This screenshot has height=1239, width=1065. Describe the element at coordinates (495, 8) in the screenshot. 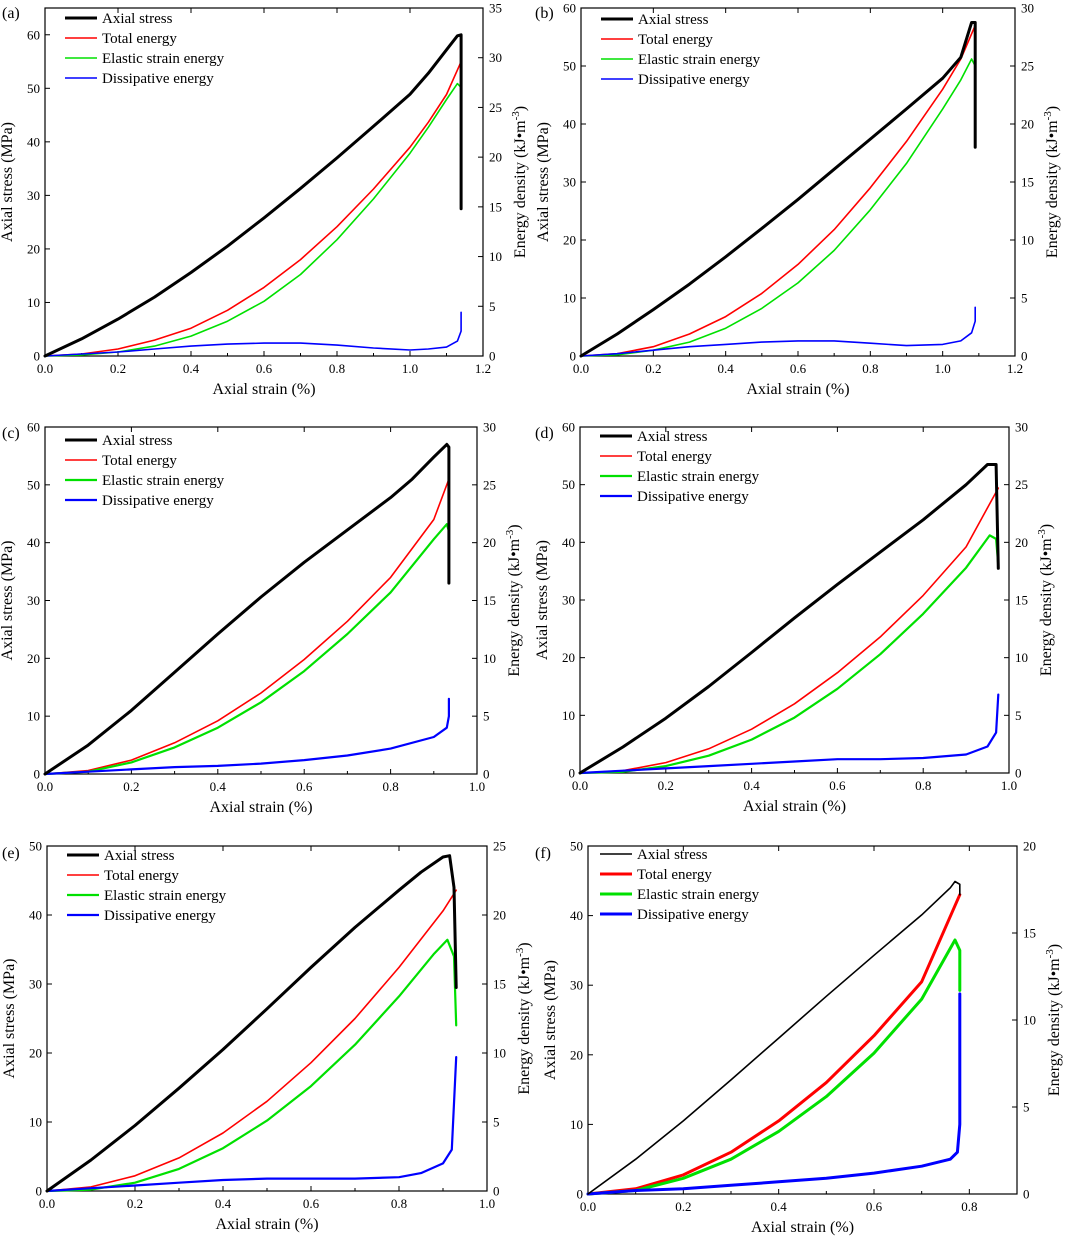

I see `y-right-tick-label: 35` at that location.